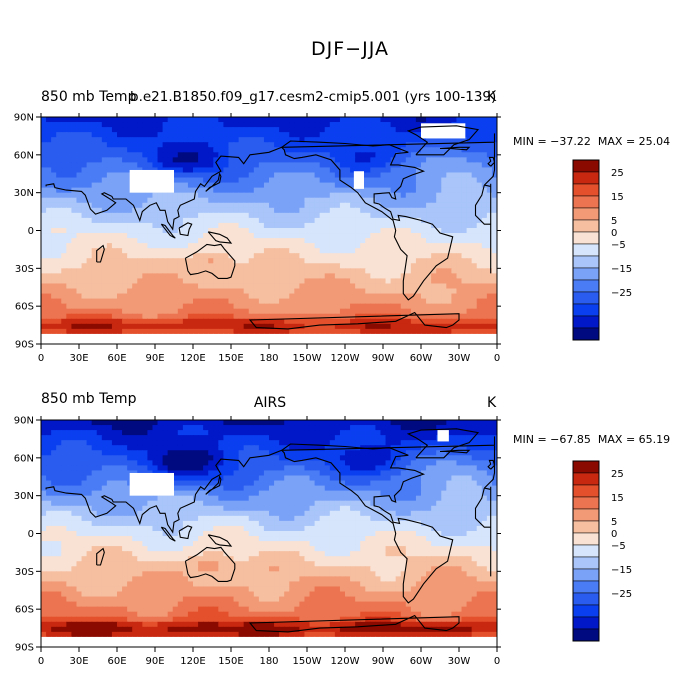 This screenshot has height=700, width=700. What do you see at coordinates (586, 322) in the screenshot?
I see `colorbar-segment` at bounding box center [586, 322].